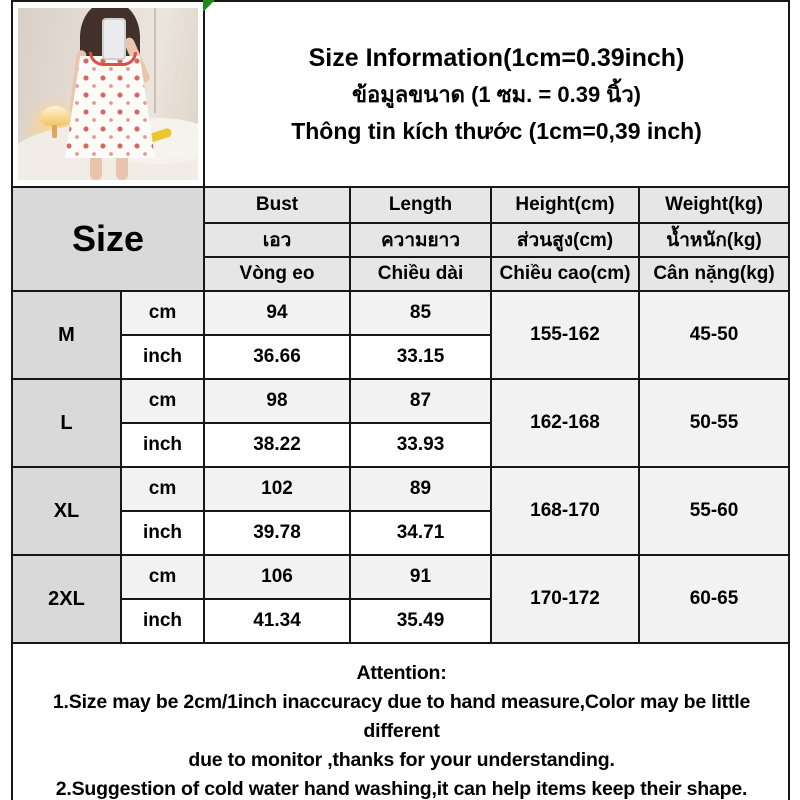  What do you see at coordinates (277, 313) in the screenshot?
I see `bust-cm-m: 94` at bounding box center [277, 313].